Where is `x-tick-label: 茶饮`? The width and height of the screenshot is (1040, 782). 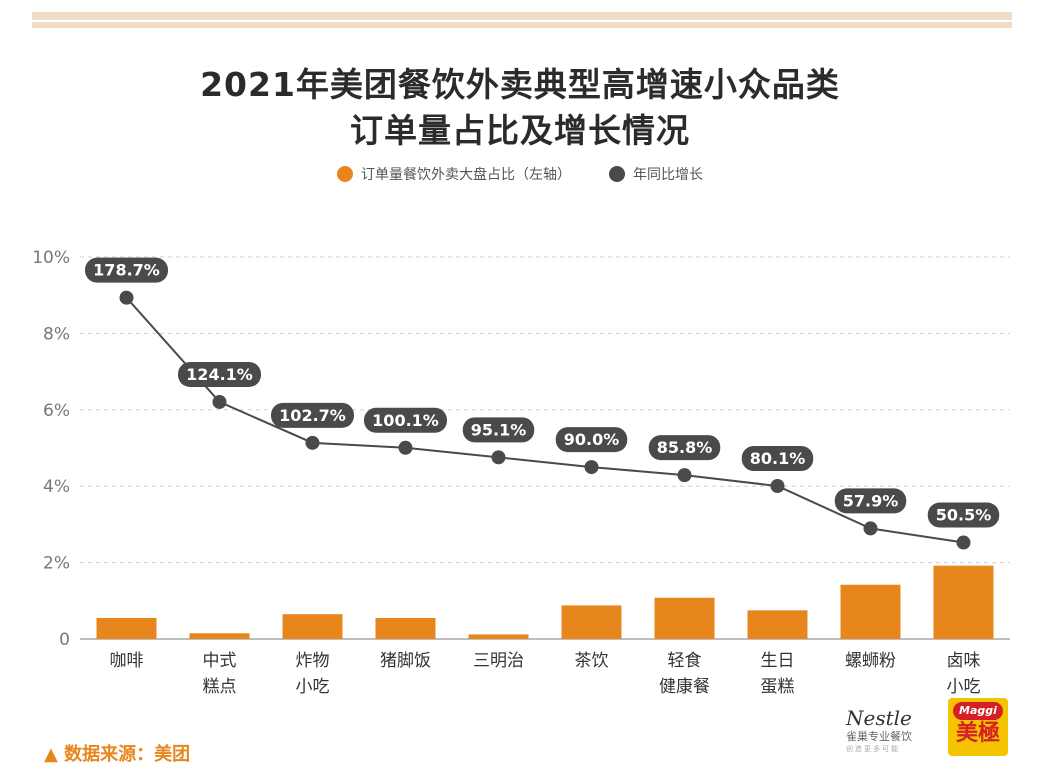
x-tick-label: 茶饮 is located at coordinates (592, 661).